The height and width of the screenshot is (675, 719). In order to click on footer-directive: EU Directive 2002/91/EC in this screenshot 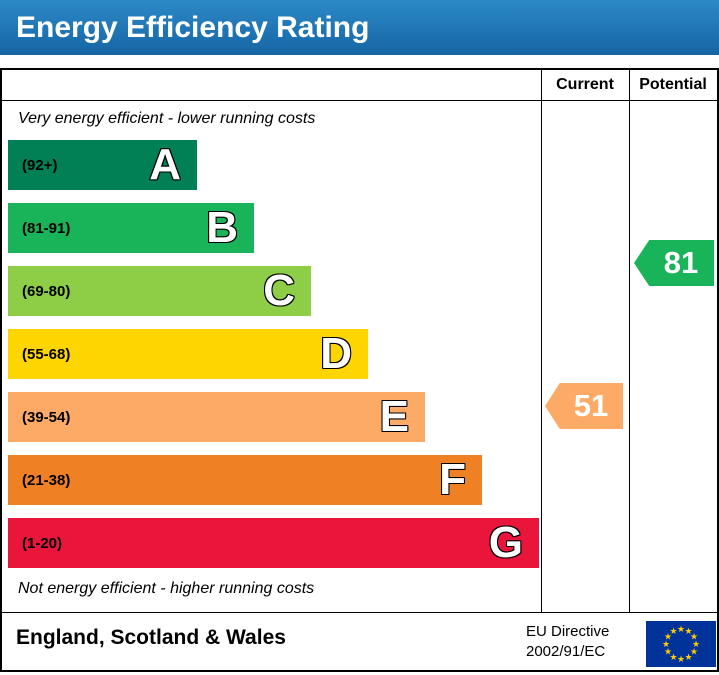, I will do `click(567, 642)`.